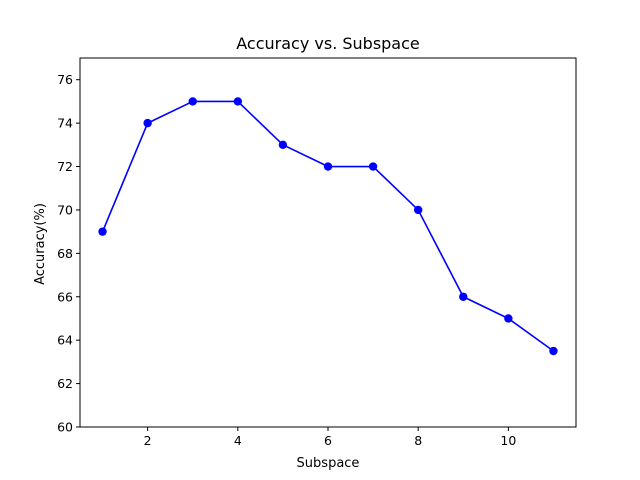  I want to click on y-tick-label: 68, so click(65, 253).